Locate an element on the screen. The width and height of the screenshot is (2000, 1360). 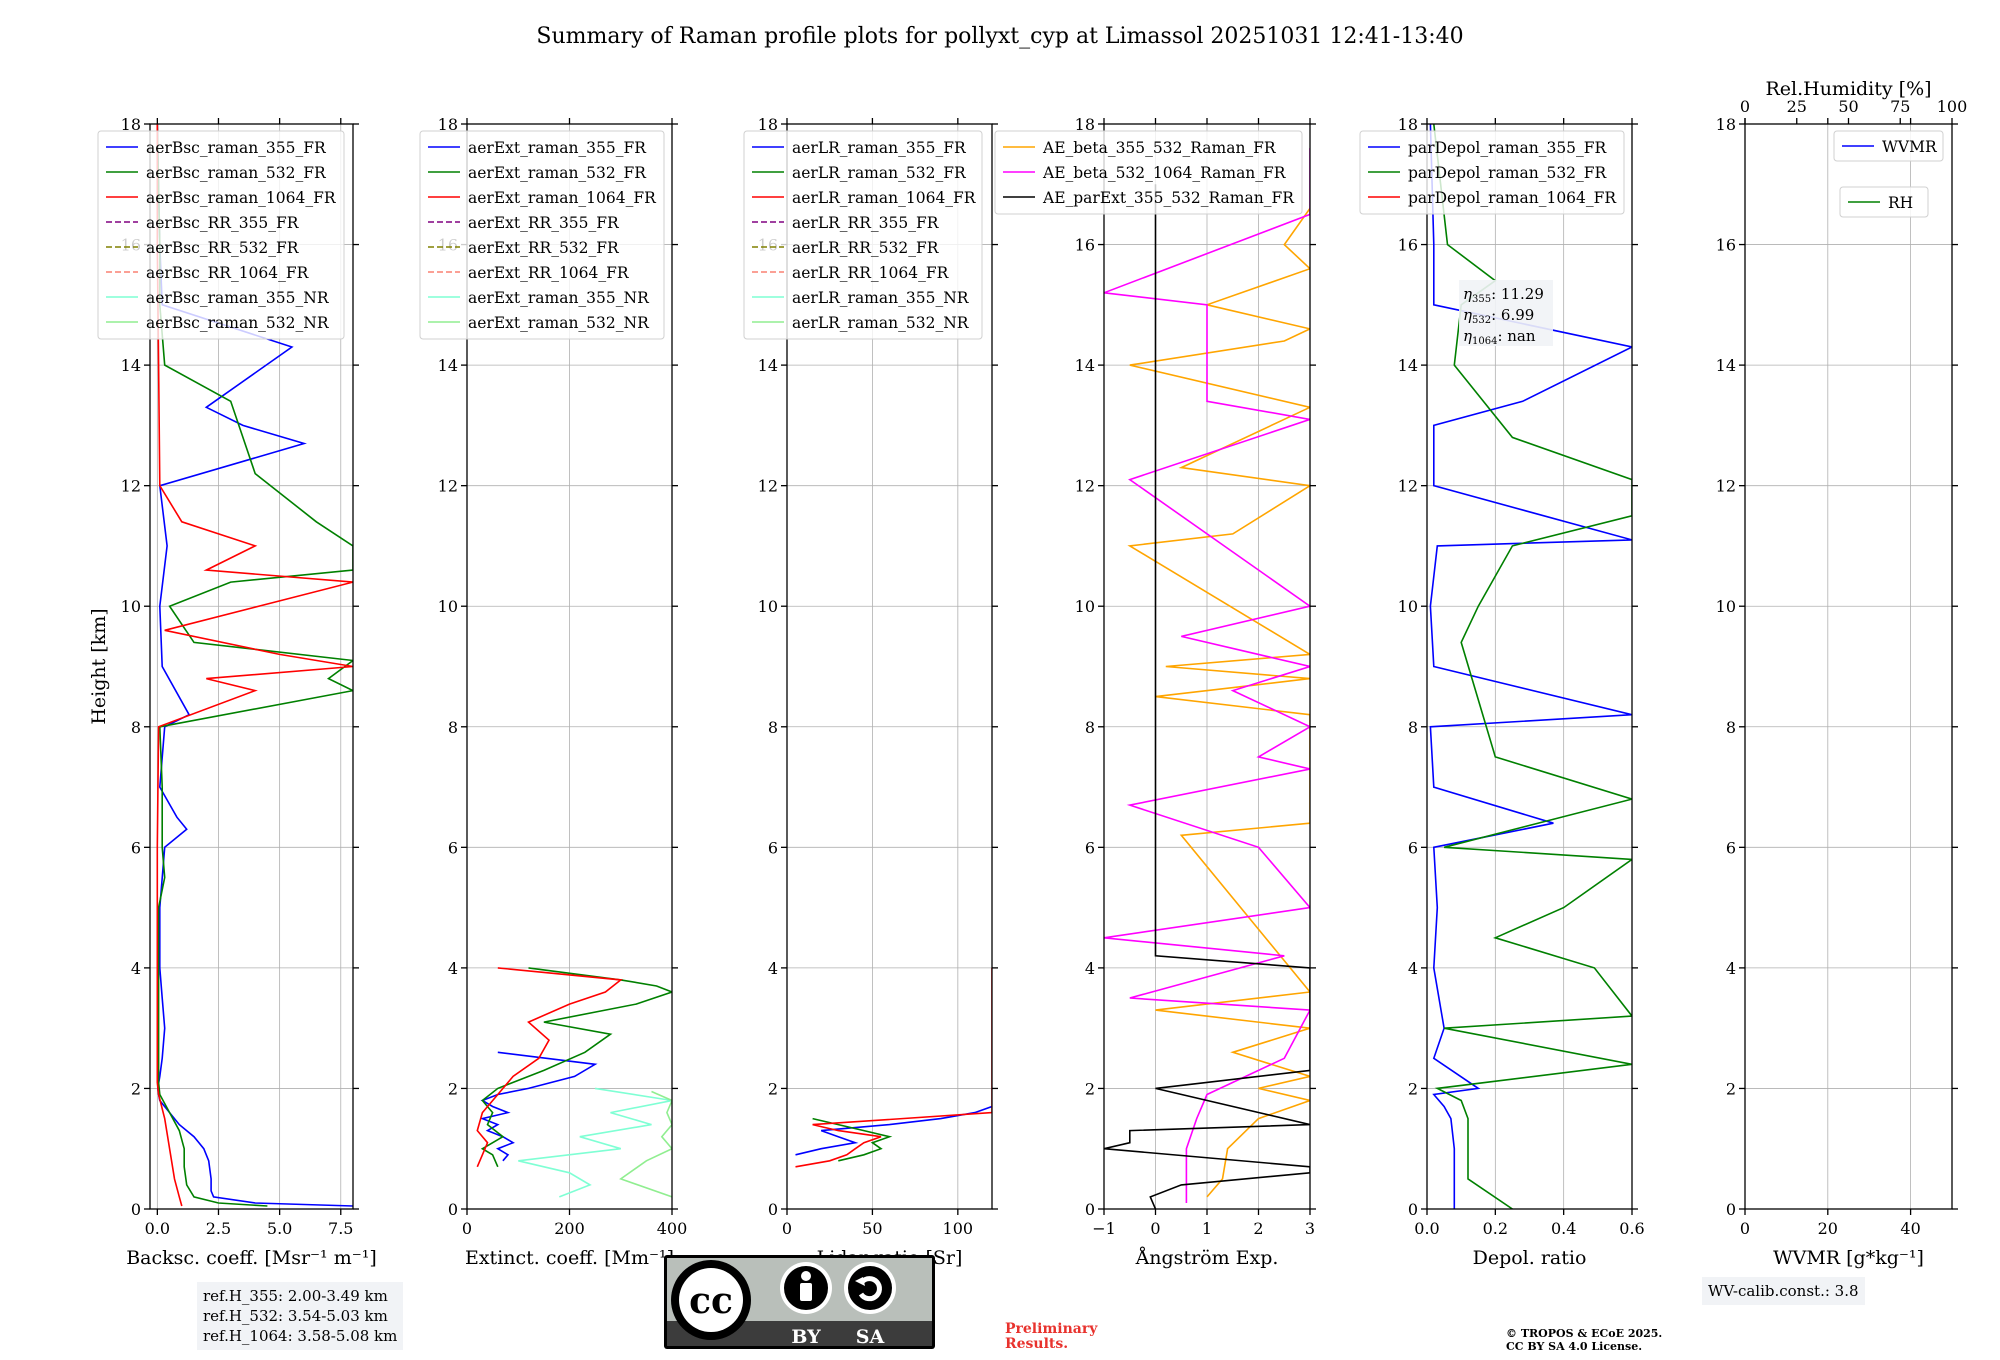
xtick-label: 100 is located at coordinates (958, 1228).